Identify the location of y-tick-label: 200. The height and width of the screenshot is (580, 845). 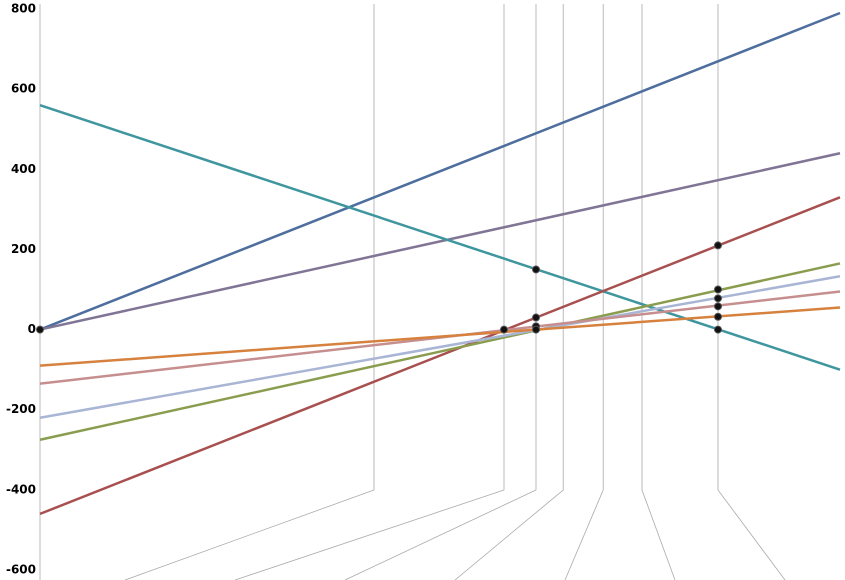
(23, 249).